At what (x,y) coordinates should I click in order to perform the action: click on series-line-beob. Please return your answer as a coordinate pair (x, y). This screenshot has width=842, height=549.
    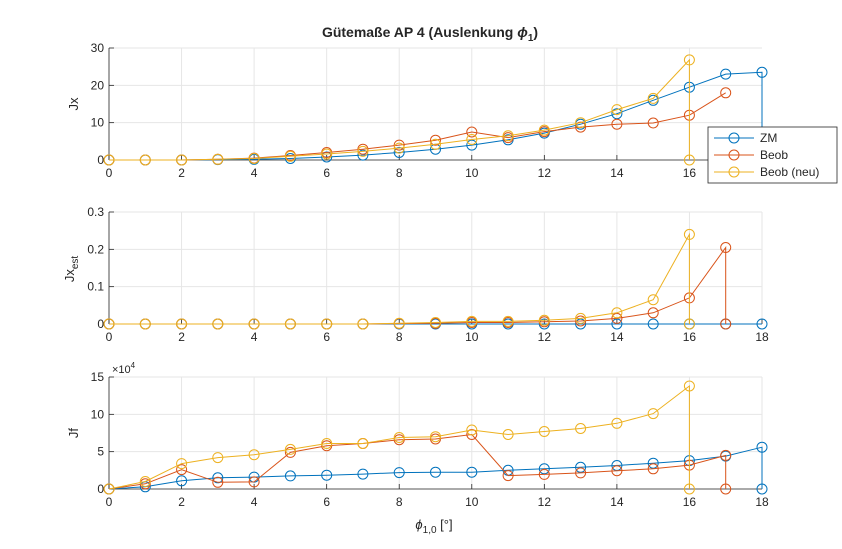
    Looking at the image, I should click on (417, 461).